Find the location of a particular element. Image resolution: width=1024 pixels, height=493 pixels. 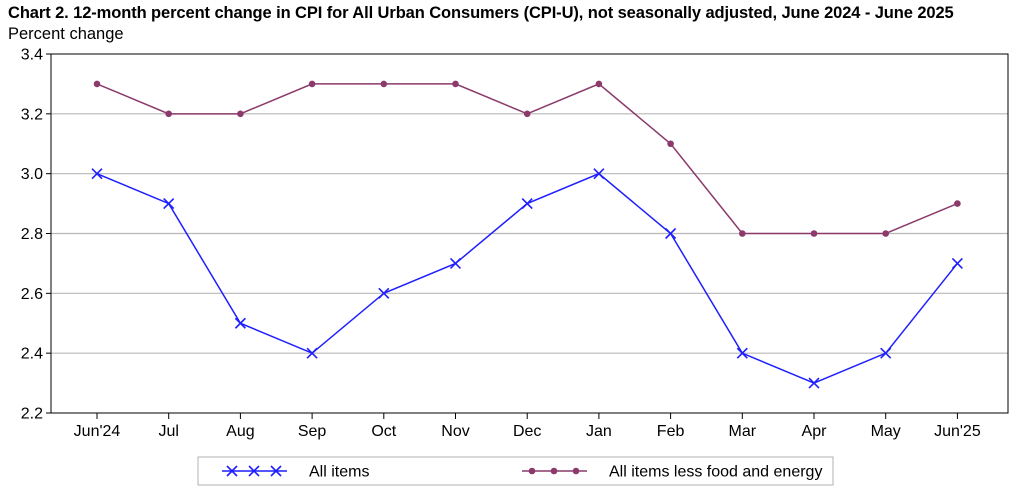

x-tick-label: Nov is located at coordinates (455, 431).